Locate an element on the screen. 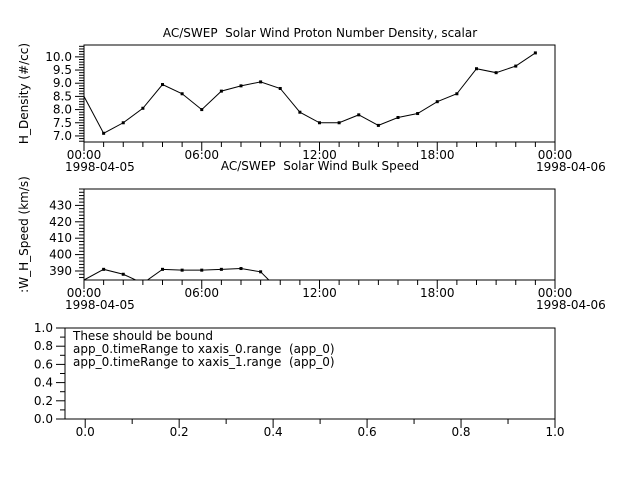 The image size is (640, 480). bulk-speed-date-right: 1998-04-06 is located at coordinates (571, 305).